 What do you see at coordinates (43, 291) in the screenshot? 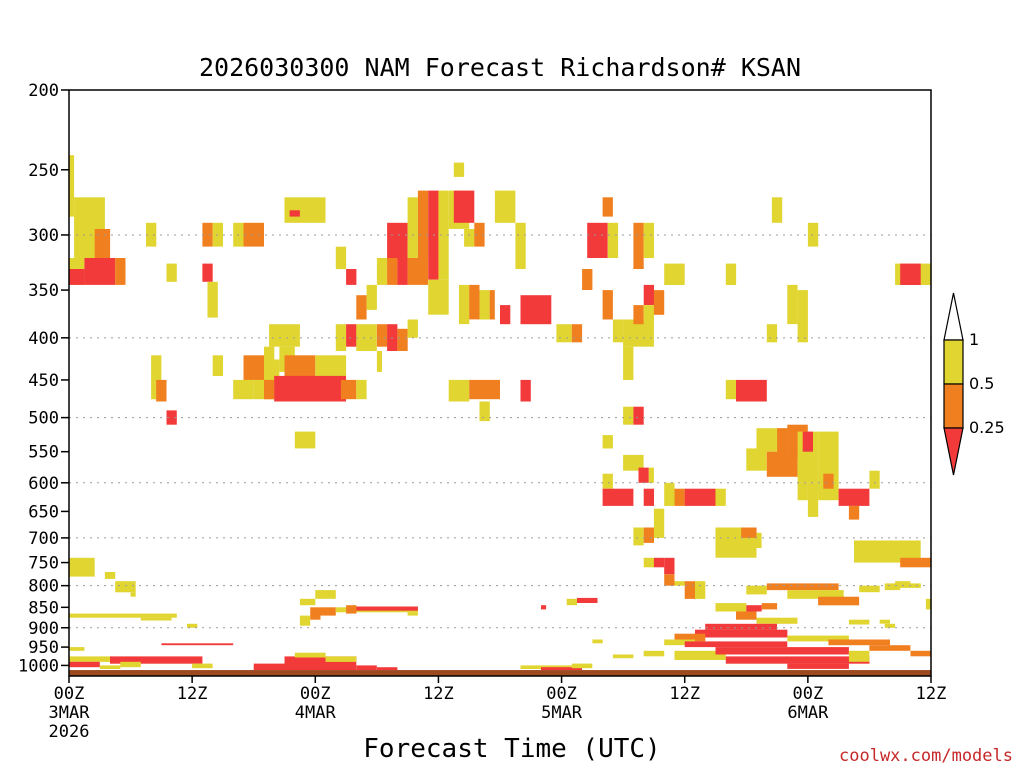
I see `y-tick-label: 350` at bounding box center [43, 291].